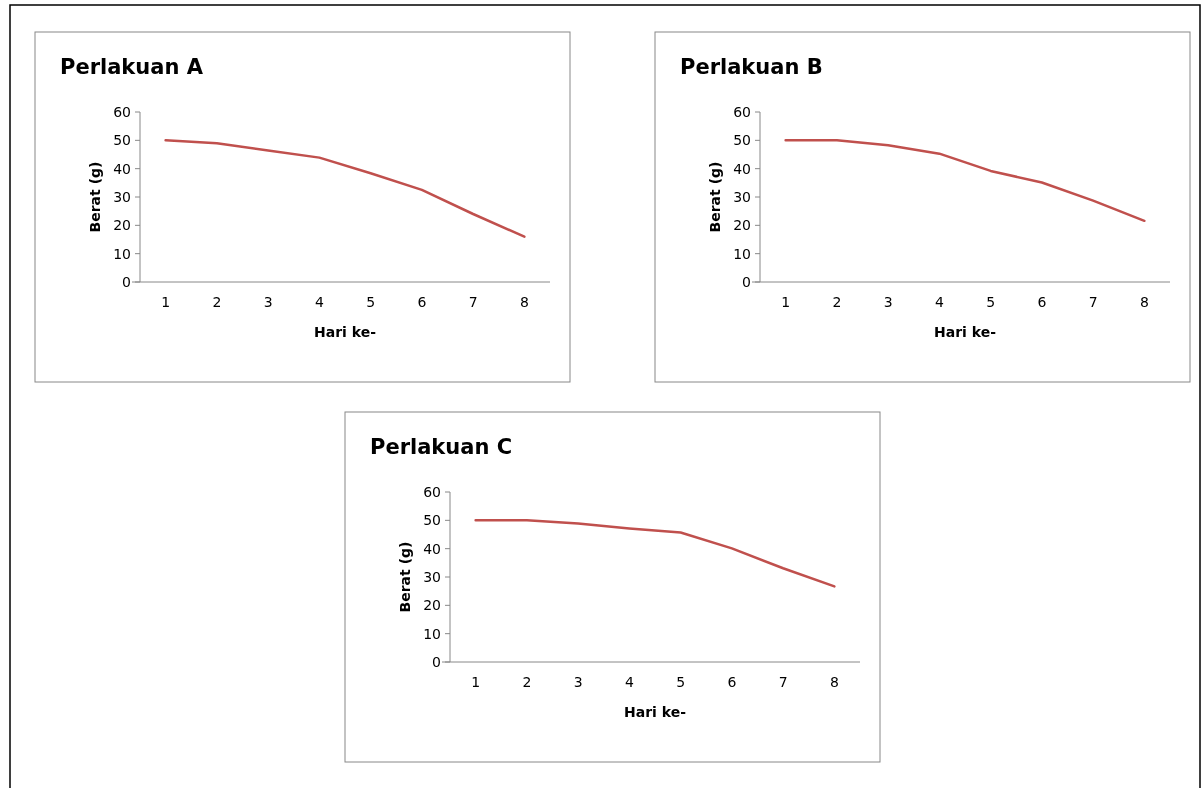 Image resolution: width=1204 pixels, height=788 pixels. I want to click on chart-title: Perlakuan A, so click(132, 67).